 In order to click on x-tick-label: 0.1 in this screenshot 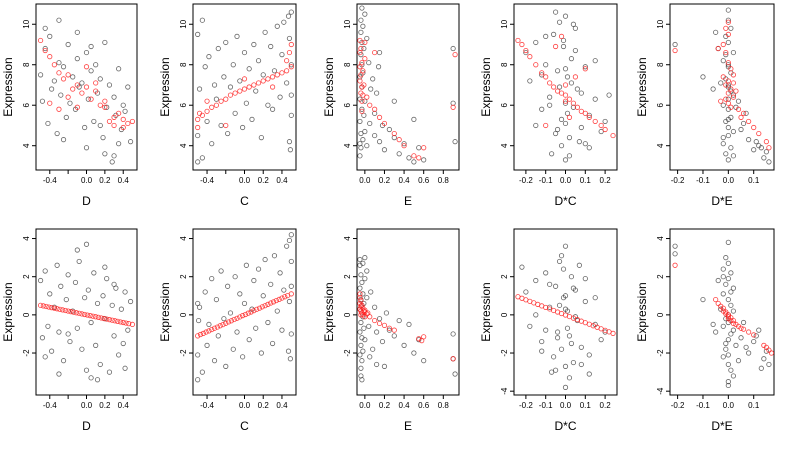, I will do `click(754, 405)`.